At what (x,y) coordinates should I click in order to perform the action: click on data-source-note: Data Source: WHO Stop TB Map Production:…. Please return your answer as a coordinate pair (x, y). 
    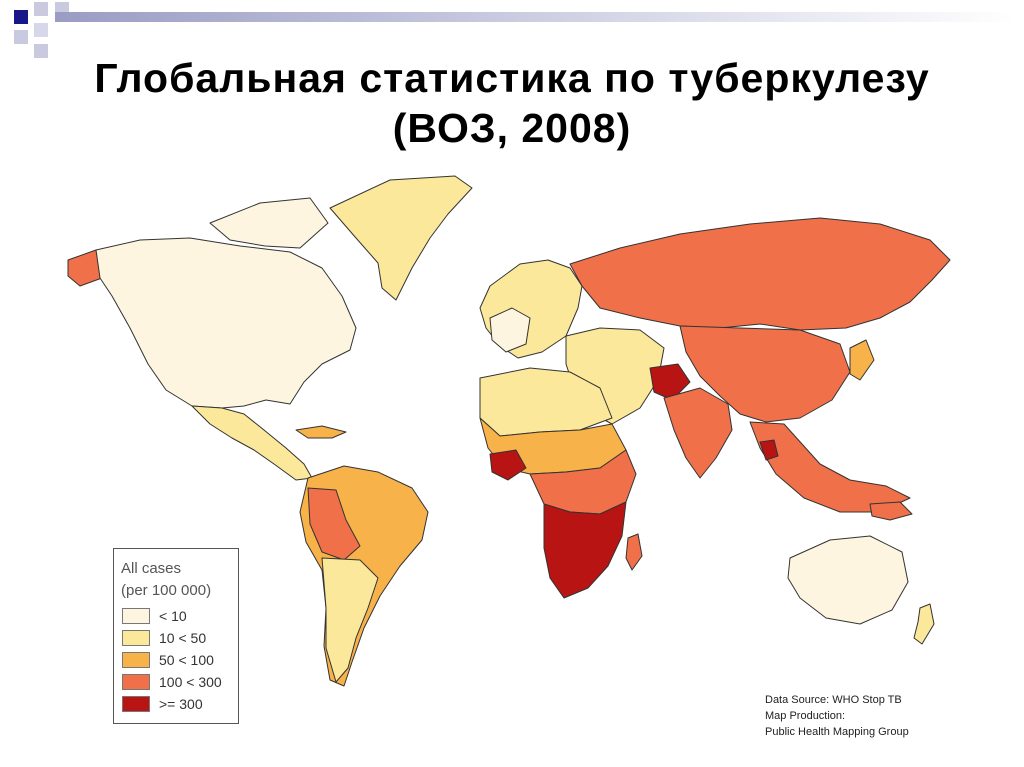
    Looking at the image, I should click on (865, 716).